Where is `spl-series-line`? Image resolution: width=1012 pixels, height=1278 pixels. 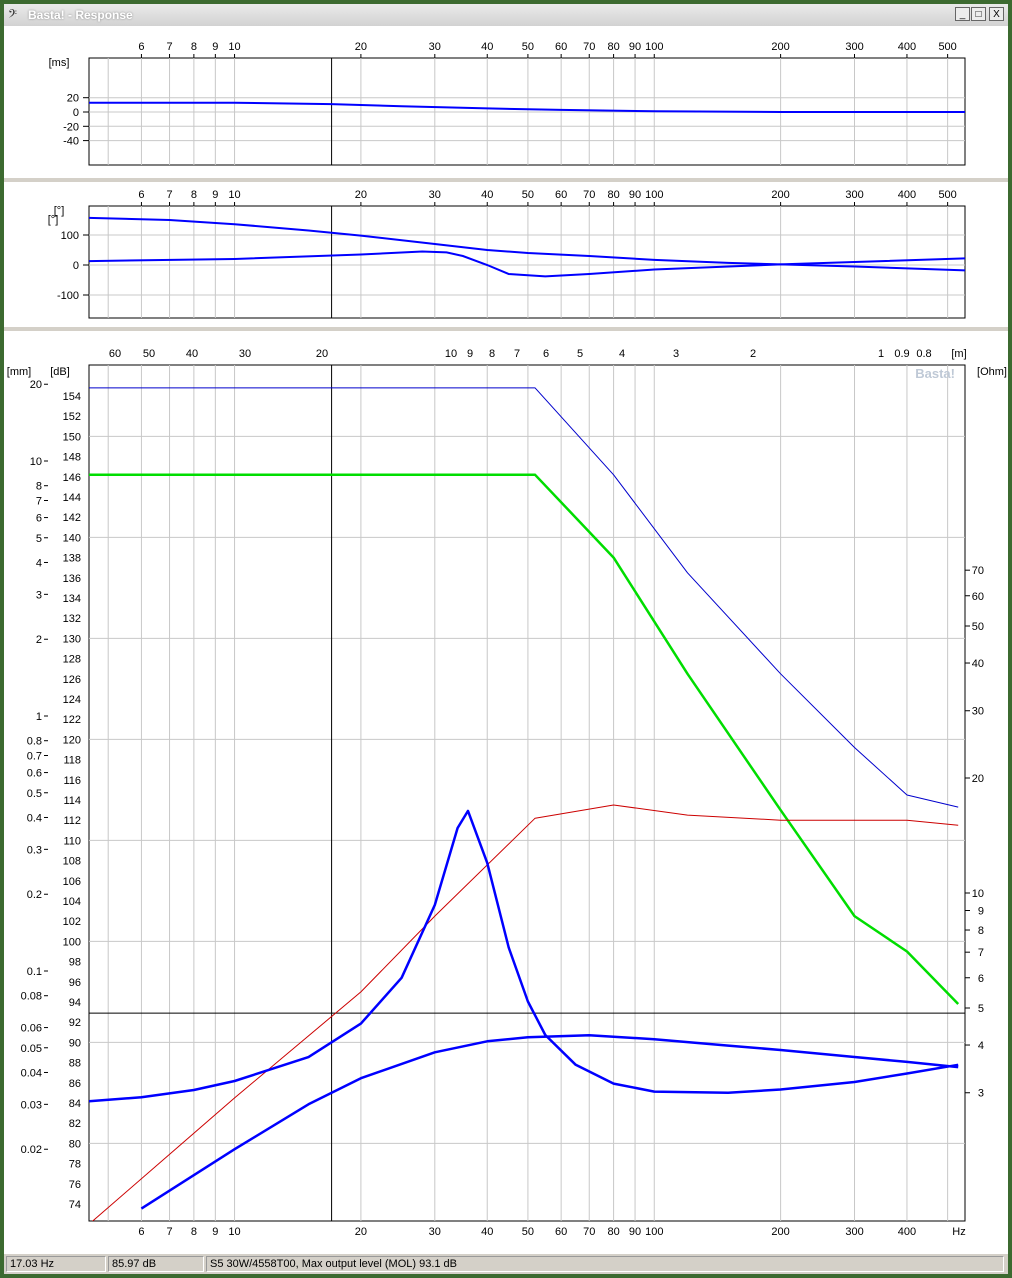 spl-series-line is located at coordinates (549, 1121).